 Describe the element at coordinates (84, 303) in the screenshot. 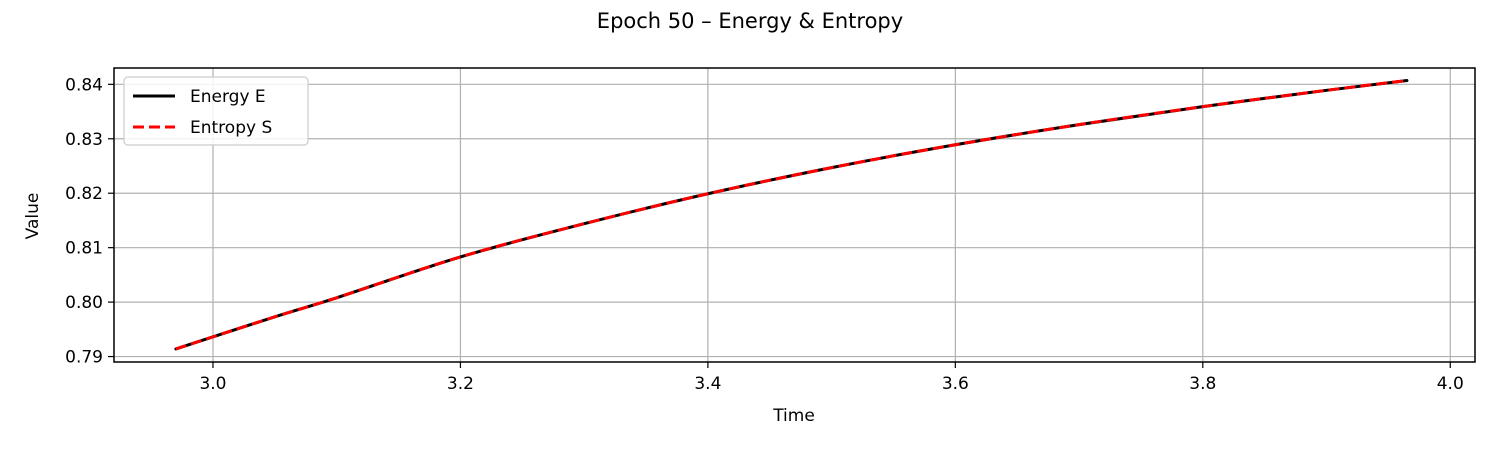

I see `y-tick-label: 0.80` at that location.